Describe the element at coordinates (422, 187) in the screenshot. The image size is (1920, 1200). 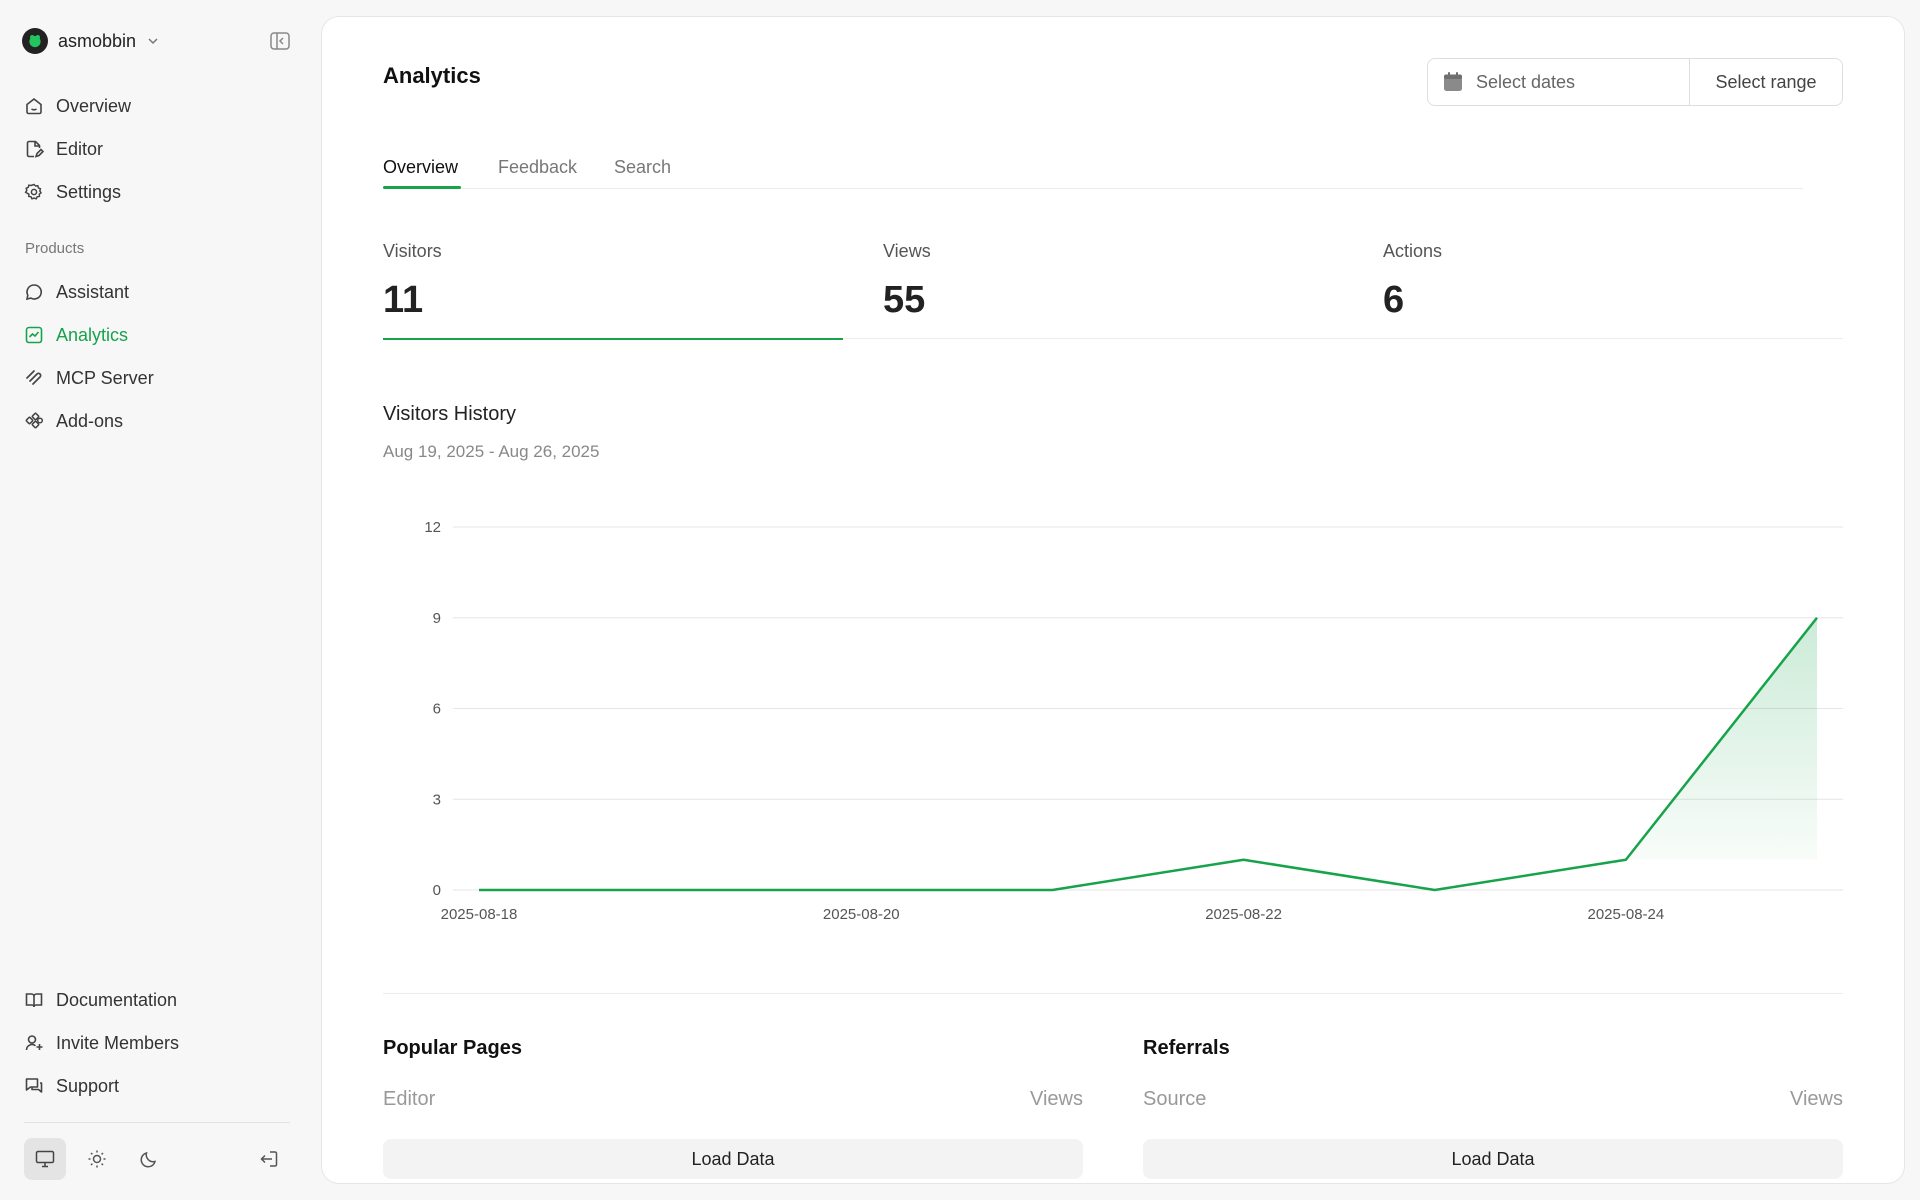
I see `active-tab-indicator` at that location.